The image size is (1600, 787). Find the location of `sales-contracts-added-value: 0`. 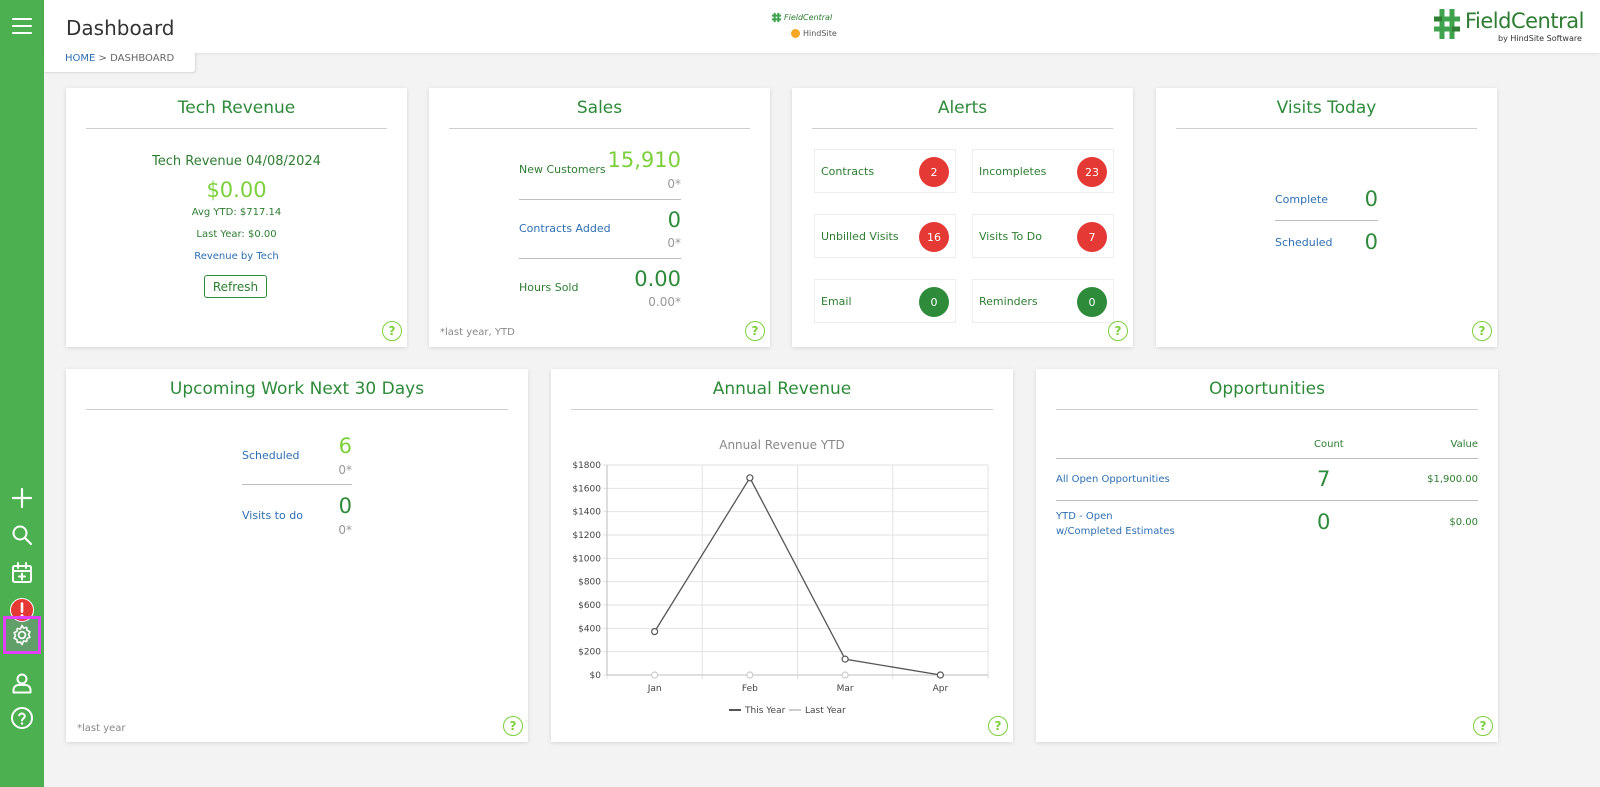

sales-contracts-added-value: 0 is located at coordinates (674, 220).